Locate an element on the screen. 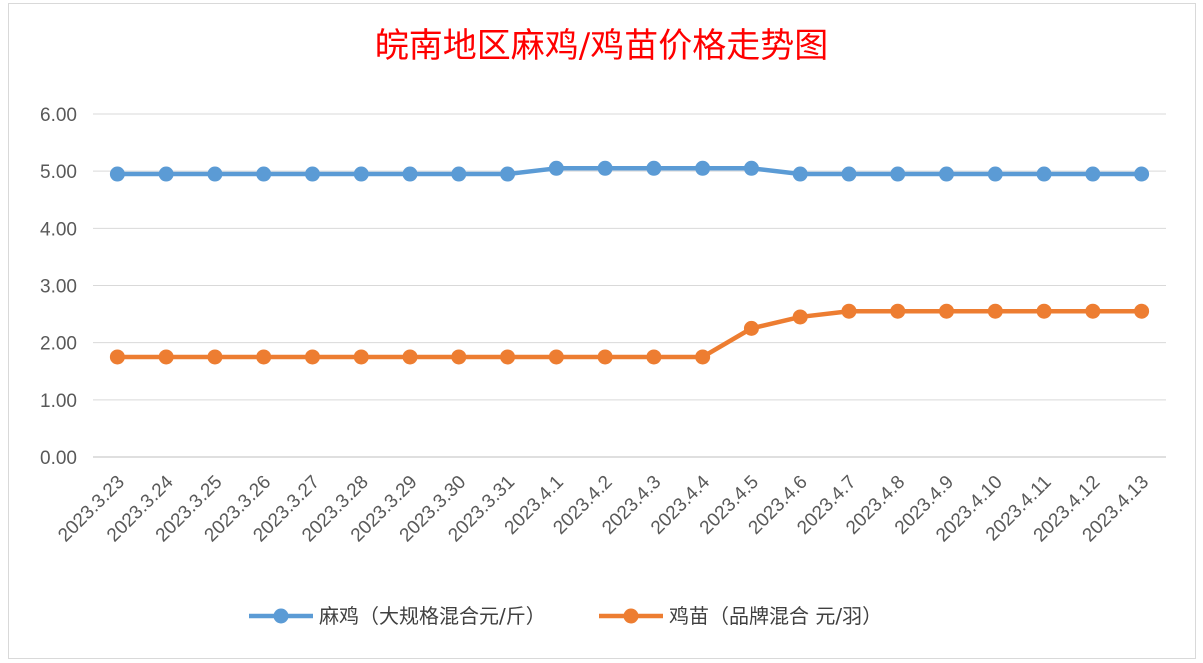 Image resolution: width=1203 pixels, height=663 pixels. y-tick-label: 1.00 is located at coordinates (58, 401).